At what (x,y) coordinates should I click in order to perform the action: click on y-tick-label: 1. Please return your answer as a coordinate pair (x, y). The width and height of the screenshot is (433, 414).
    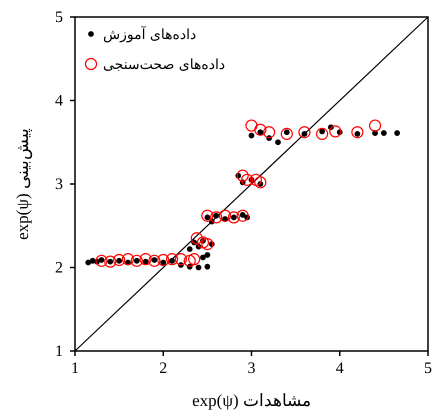
    Looking at the image, I should click on (59, 351).